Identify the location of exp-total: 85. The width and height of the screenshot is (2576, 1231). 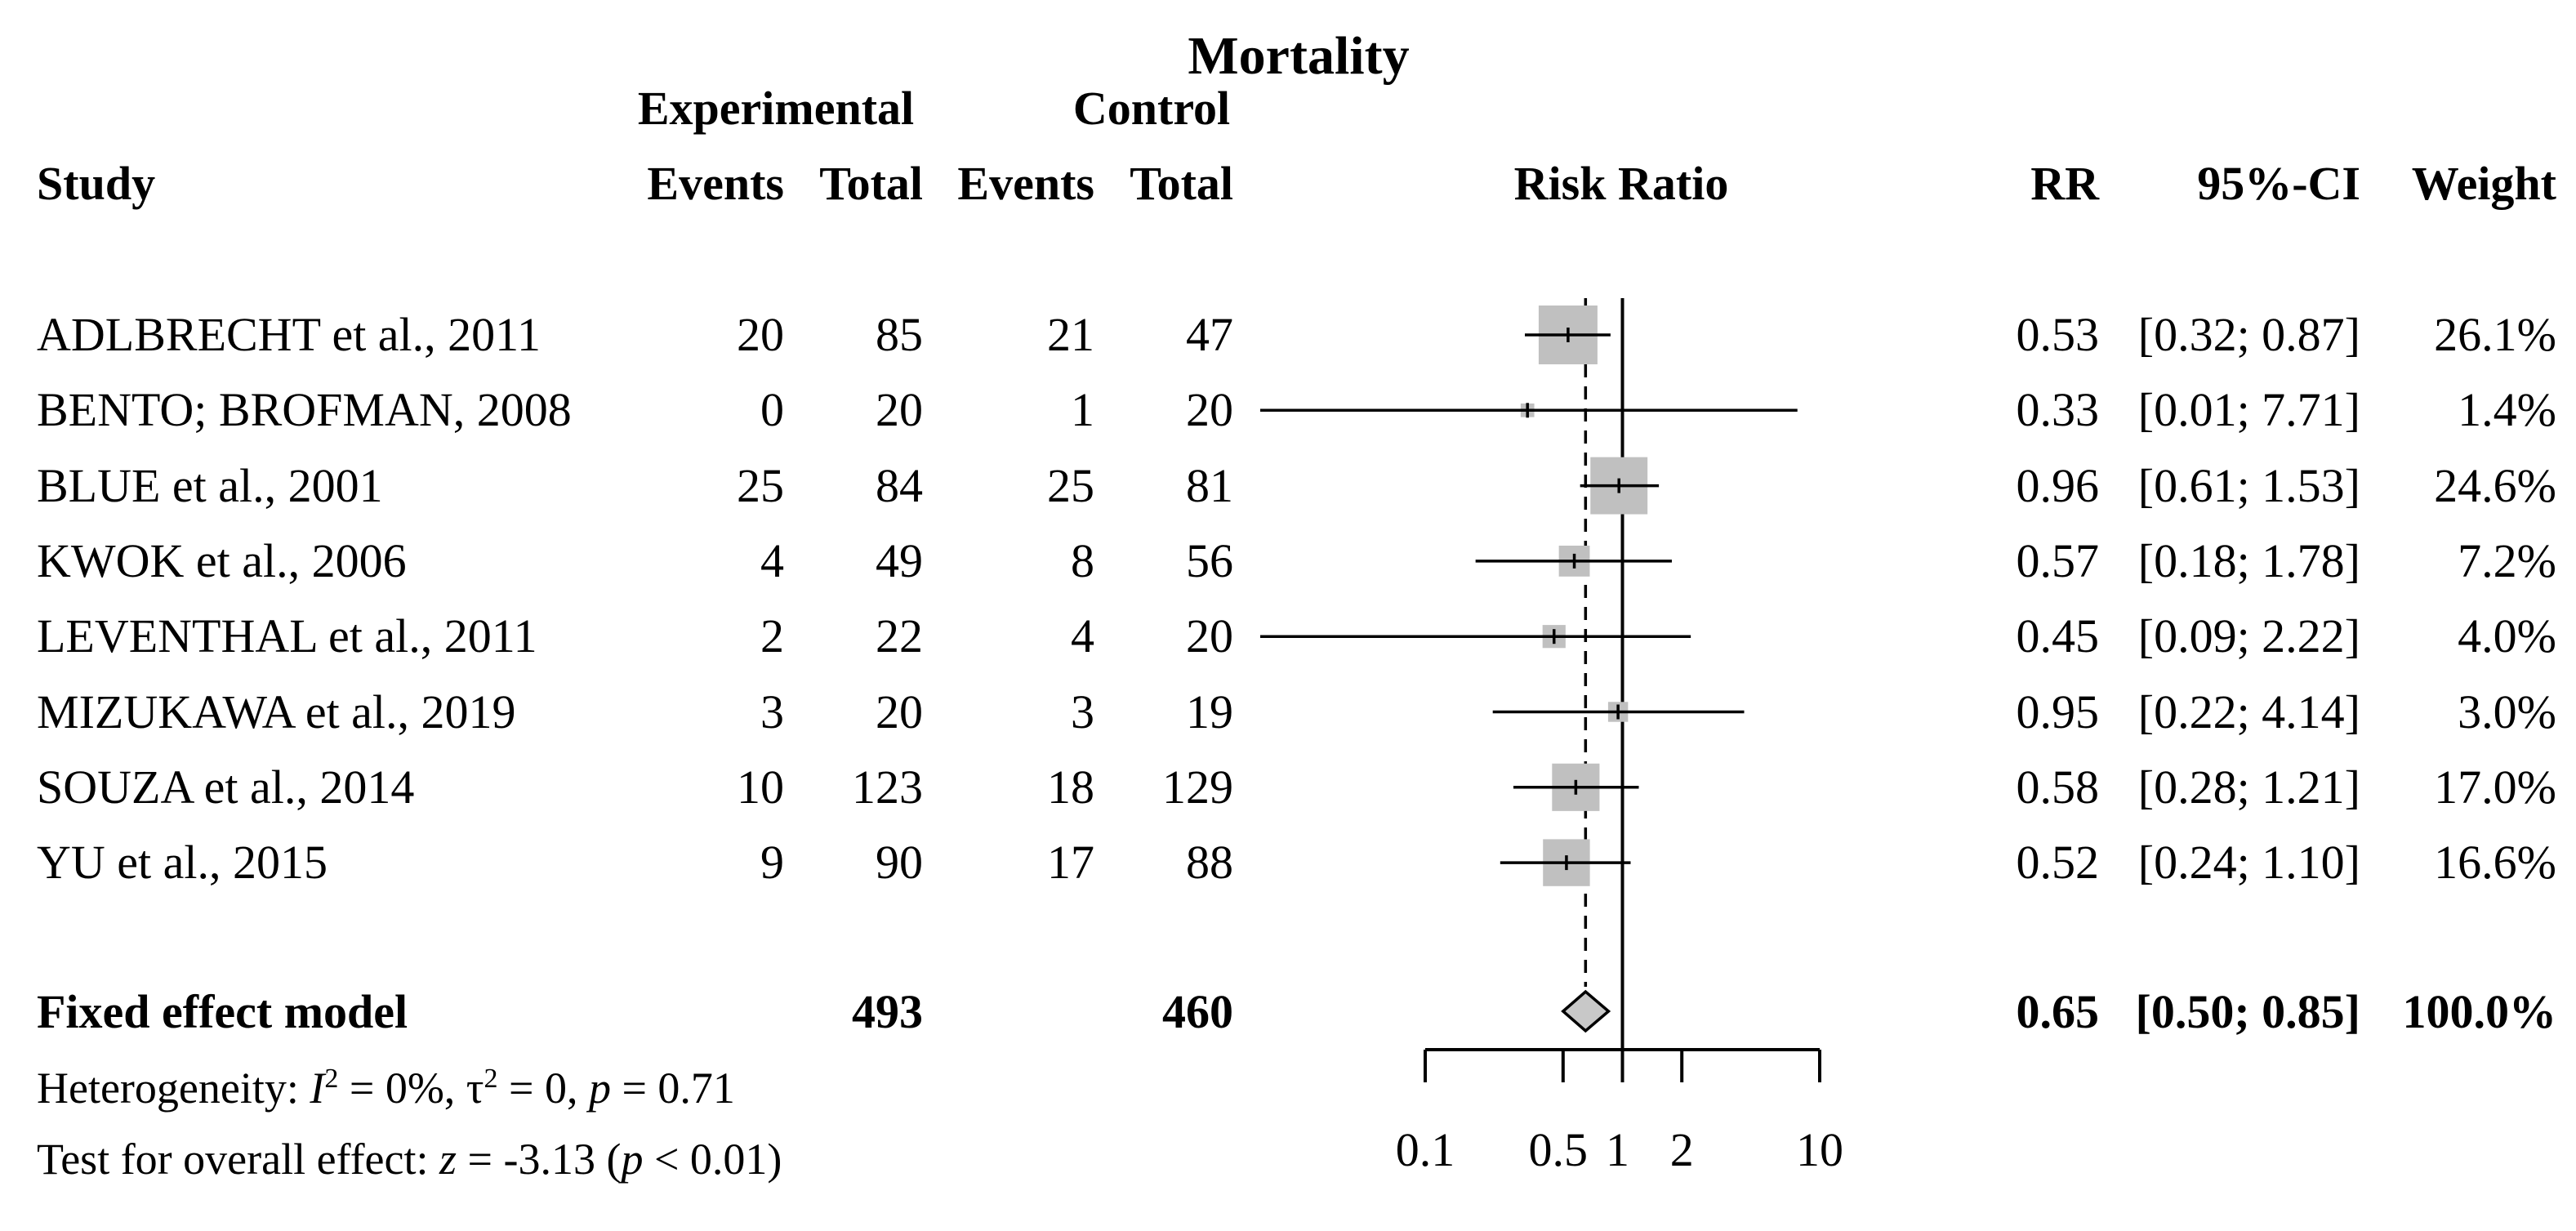
(899, 334).